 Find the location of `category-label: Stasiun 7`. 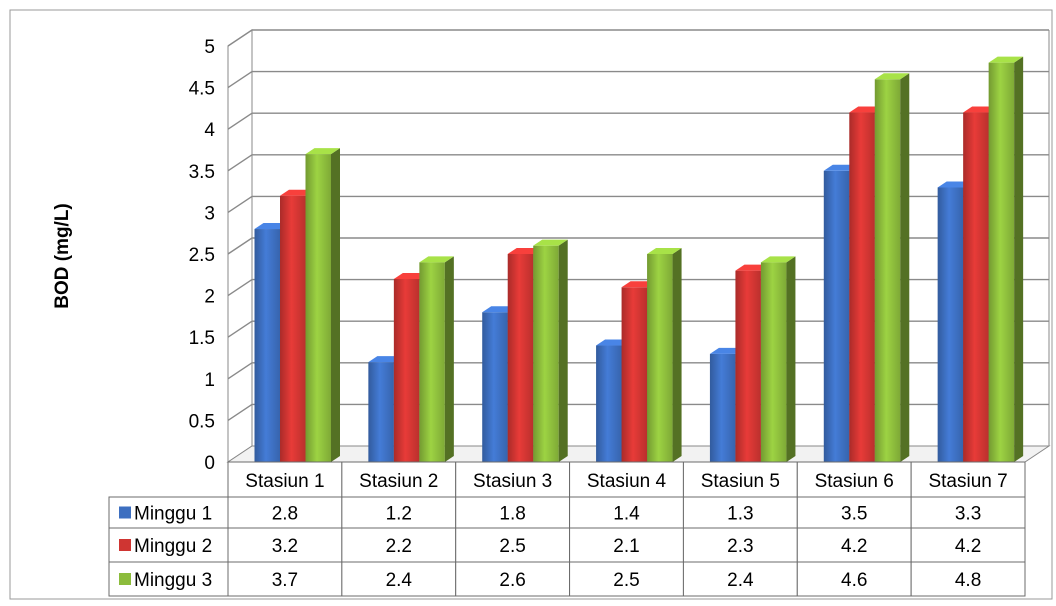

category-label: Stasiun 7 is located at coordinates (967, 481).